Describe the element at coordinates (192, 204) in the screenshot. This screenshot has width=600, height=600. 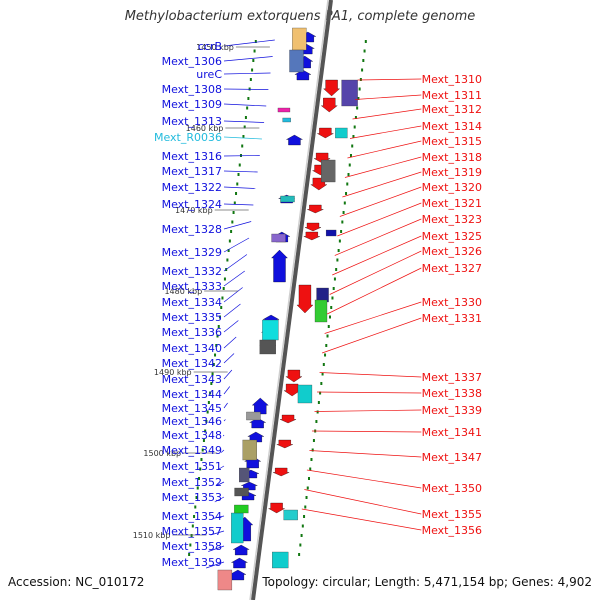
I see `gene-label-left: Mext_1324` at that location.